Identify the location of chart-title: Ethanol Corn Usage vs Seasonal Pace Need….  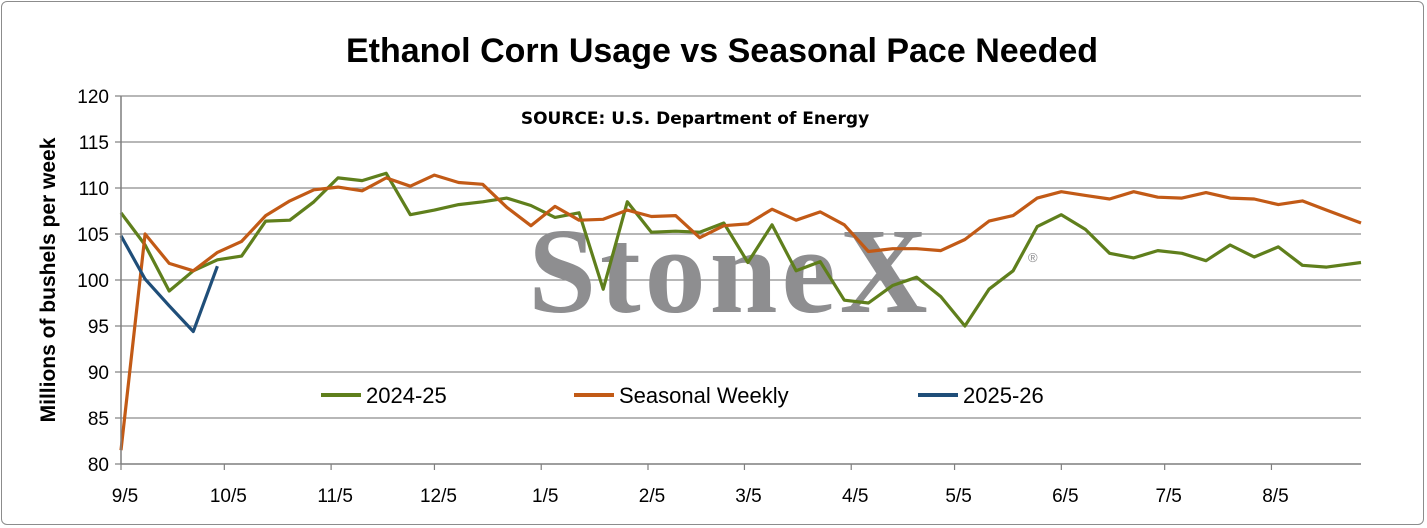
(722, 51).